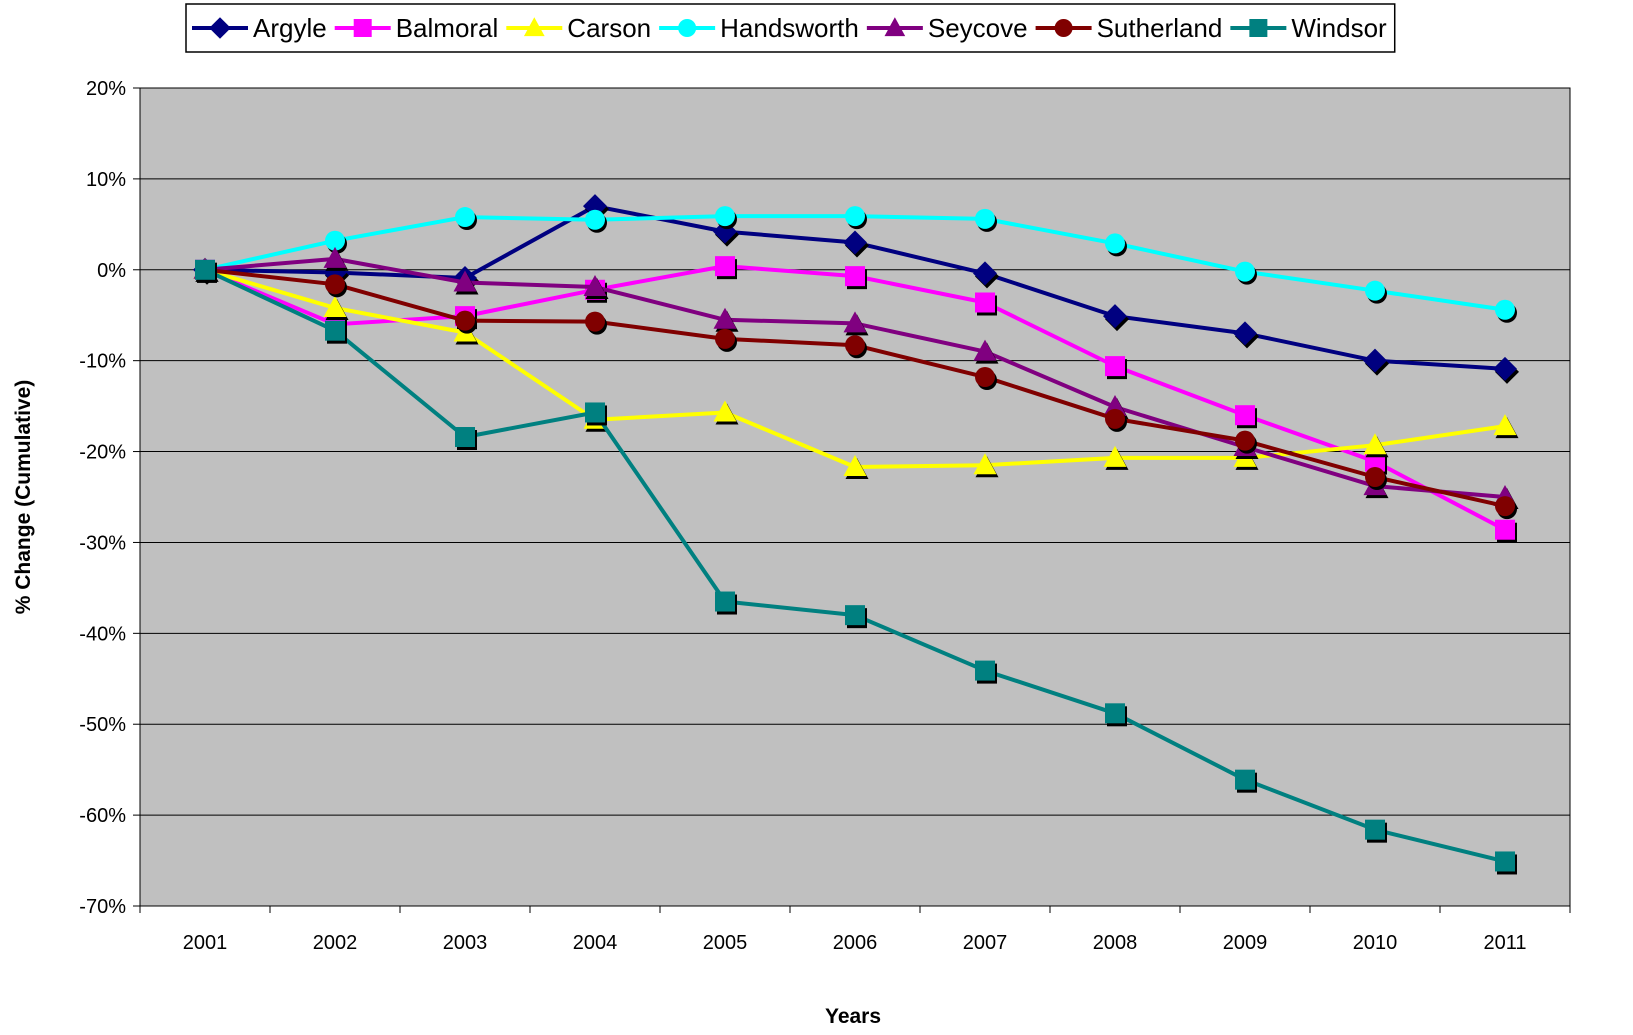 Image resolution: width=1633 pixels, height=1035 pixels. Describe the element at coordinates (102, 362) in the screenshot. I see `y-tick-label: -10%` at that location.